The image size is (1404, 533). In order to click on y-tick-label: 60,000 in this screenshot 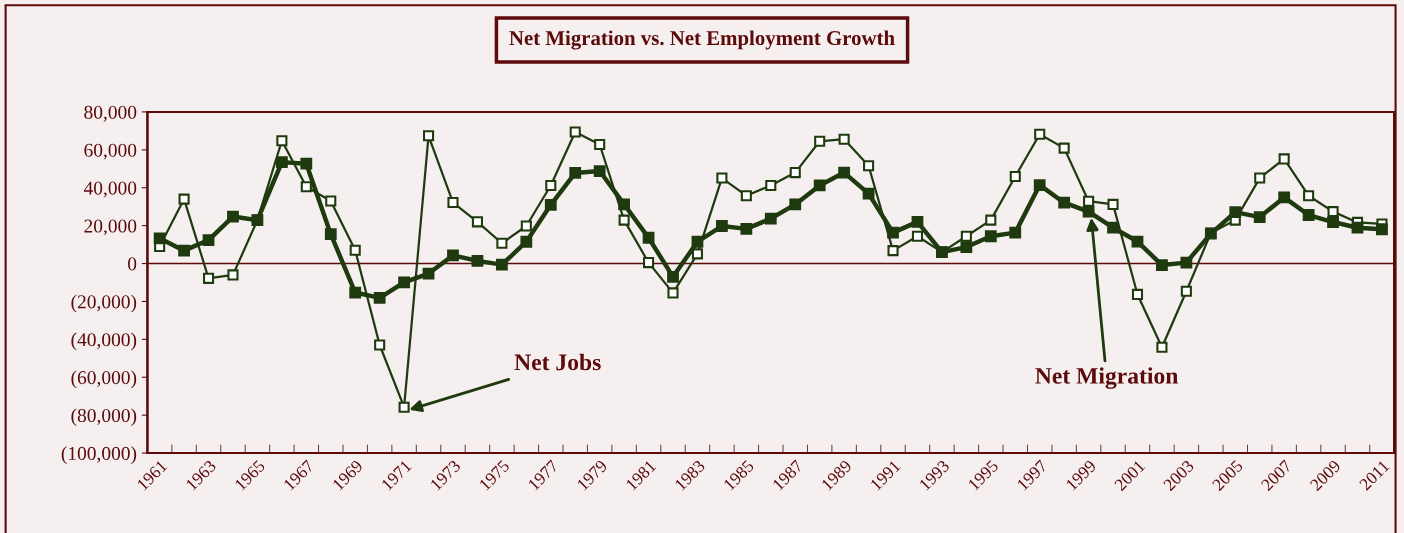, I will do `click(110, 151)`.